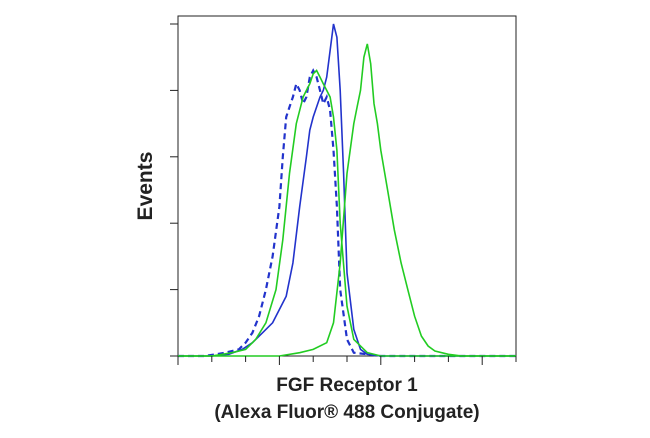 Image resolution: width=650 pixels, height=438 pixels. What do you see at coordinates (347, 385) in the screenshot?
I see `x-axis-label-line1: FGF Receptor 1` at bounding box center [347, 385].